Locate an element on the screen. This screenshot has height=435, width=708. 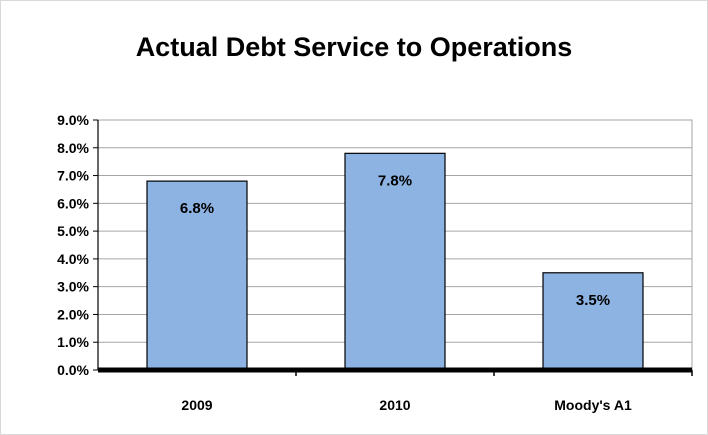
x-category-label: 2010 is located at coordinates (394, 405).